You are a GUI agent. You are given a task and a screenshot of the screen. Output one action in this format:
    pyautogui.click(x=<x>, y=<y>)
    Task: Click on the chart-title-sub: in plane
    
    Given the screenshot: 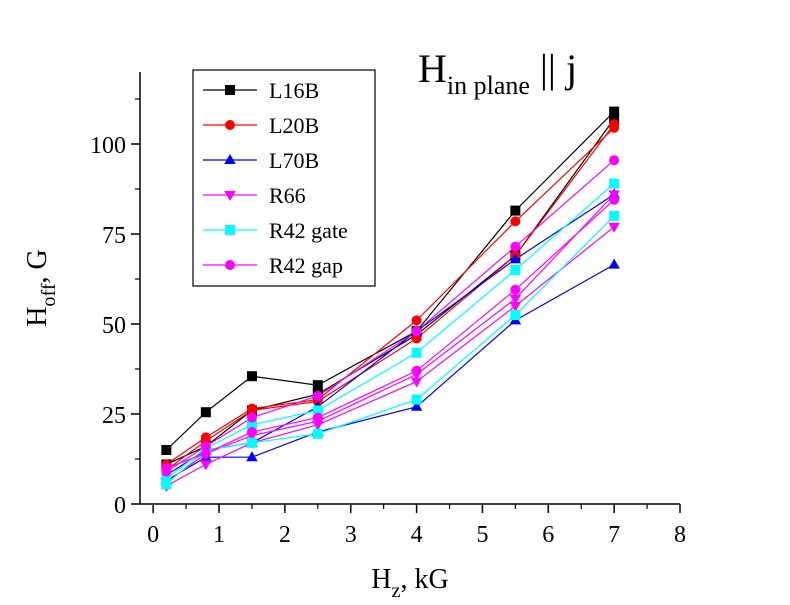 What is the action you would take?
    pyautogui.click(x=488, y=85)
    